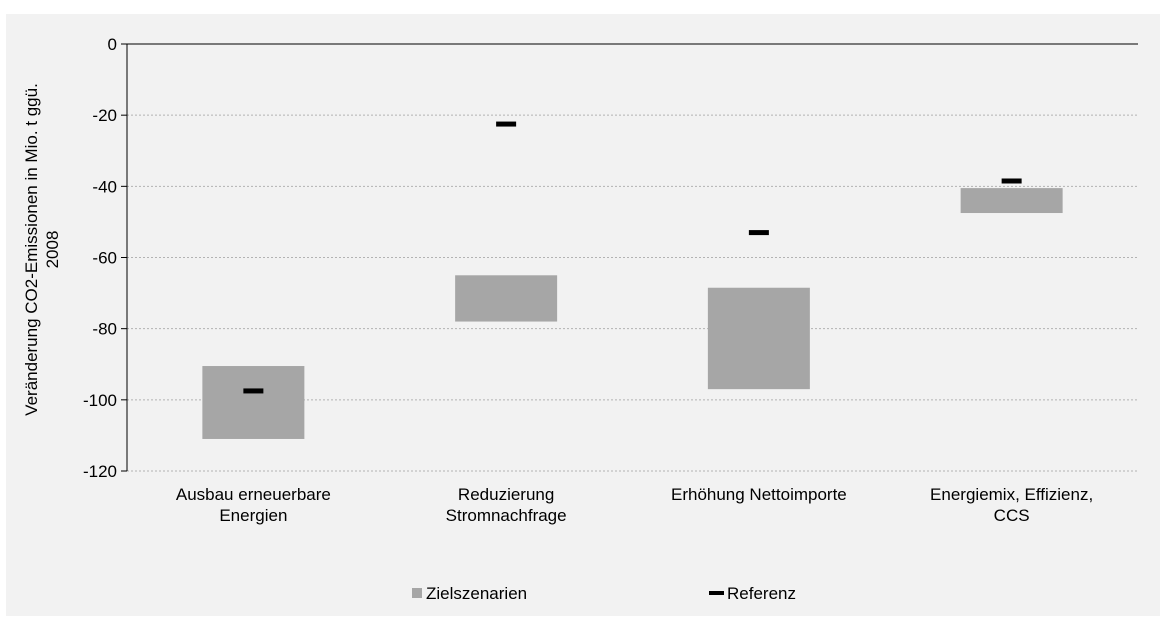 Image resolution: width=1164 pixels, height=618 pixels. I want to click on category-label: Ausbau erneuerbare Energien, so click(253, 505).